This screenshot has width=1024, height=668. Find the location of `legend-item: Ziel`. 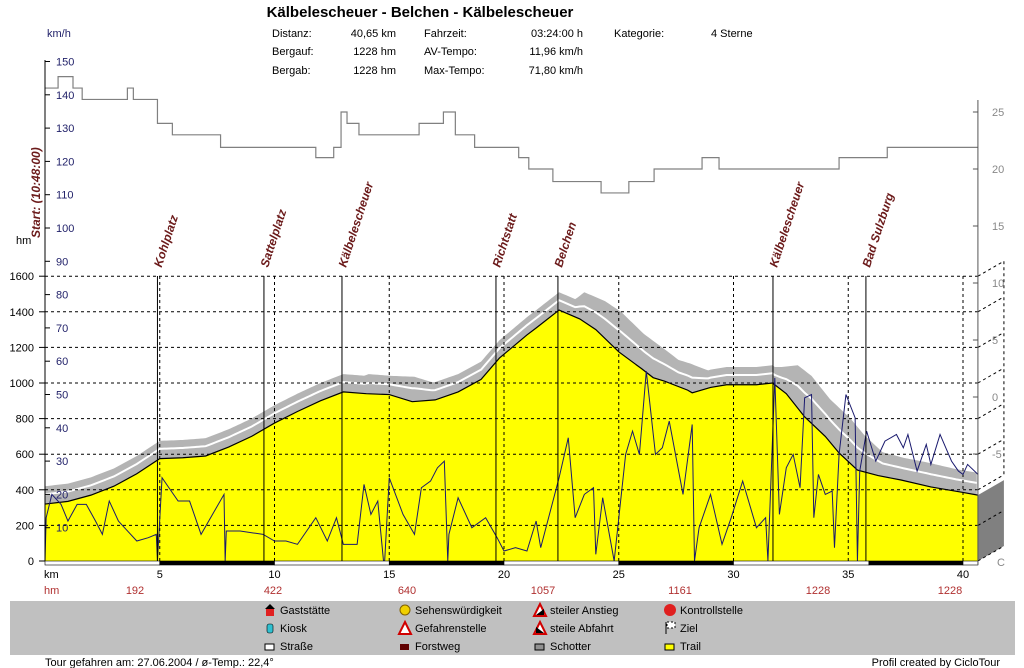

legend-item: Ziel is located at coordinates (681, 628).